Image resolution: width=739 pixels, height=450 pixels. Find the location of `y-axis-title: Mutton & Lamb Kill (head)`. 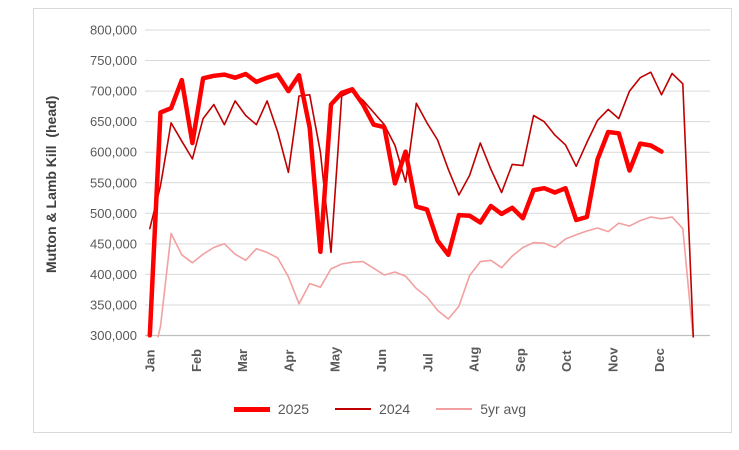

y-axis-title: Mutton & Lamb Kill (head) is located at coordinates (51, 184).